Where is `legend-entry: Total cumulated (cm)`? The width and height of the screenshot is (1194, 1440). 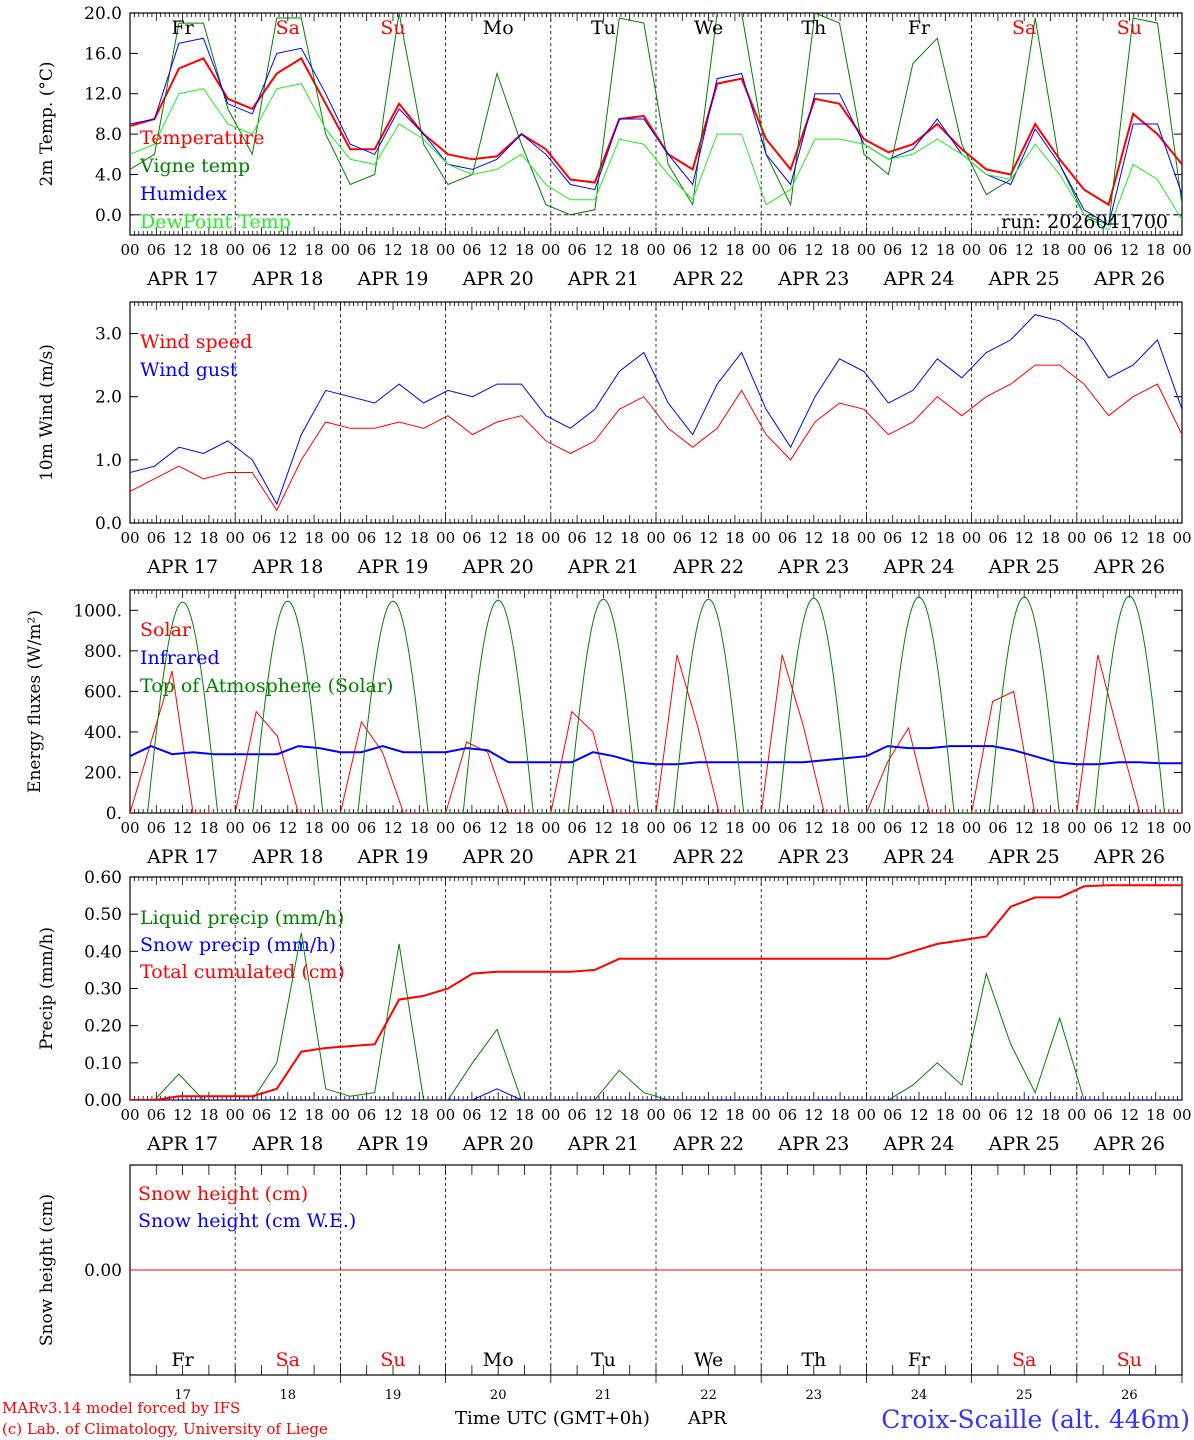
legend-entry: Total cumulated (cm) is located at coordinates (242, 972).